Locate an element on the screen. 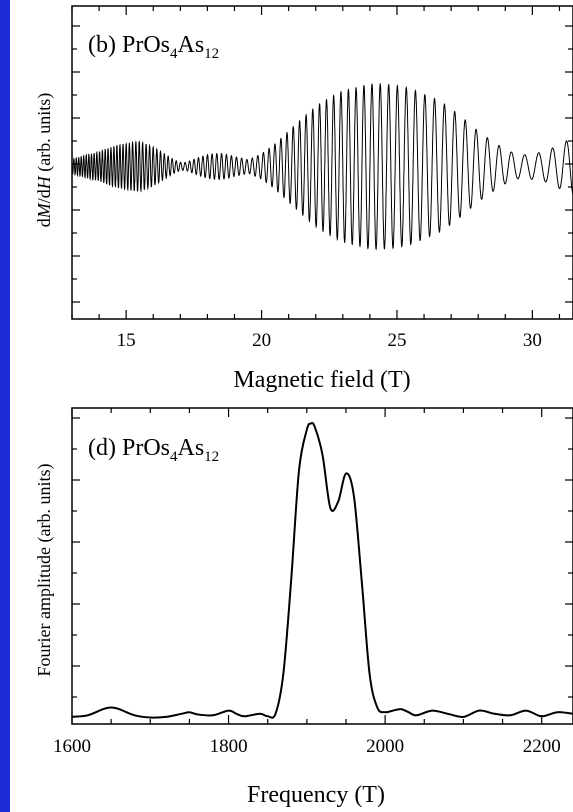 The width and height of the screenshot is (573, 812). panel-d-ylabel: Fourier amplitude (arb. units) is located at coordinates (44, 570).